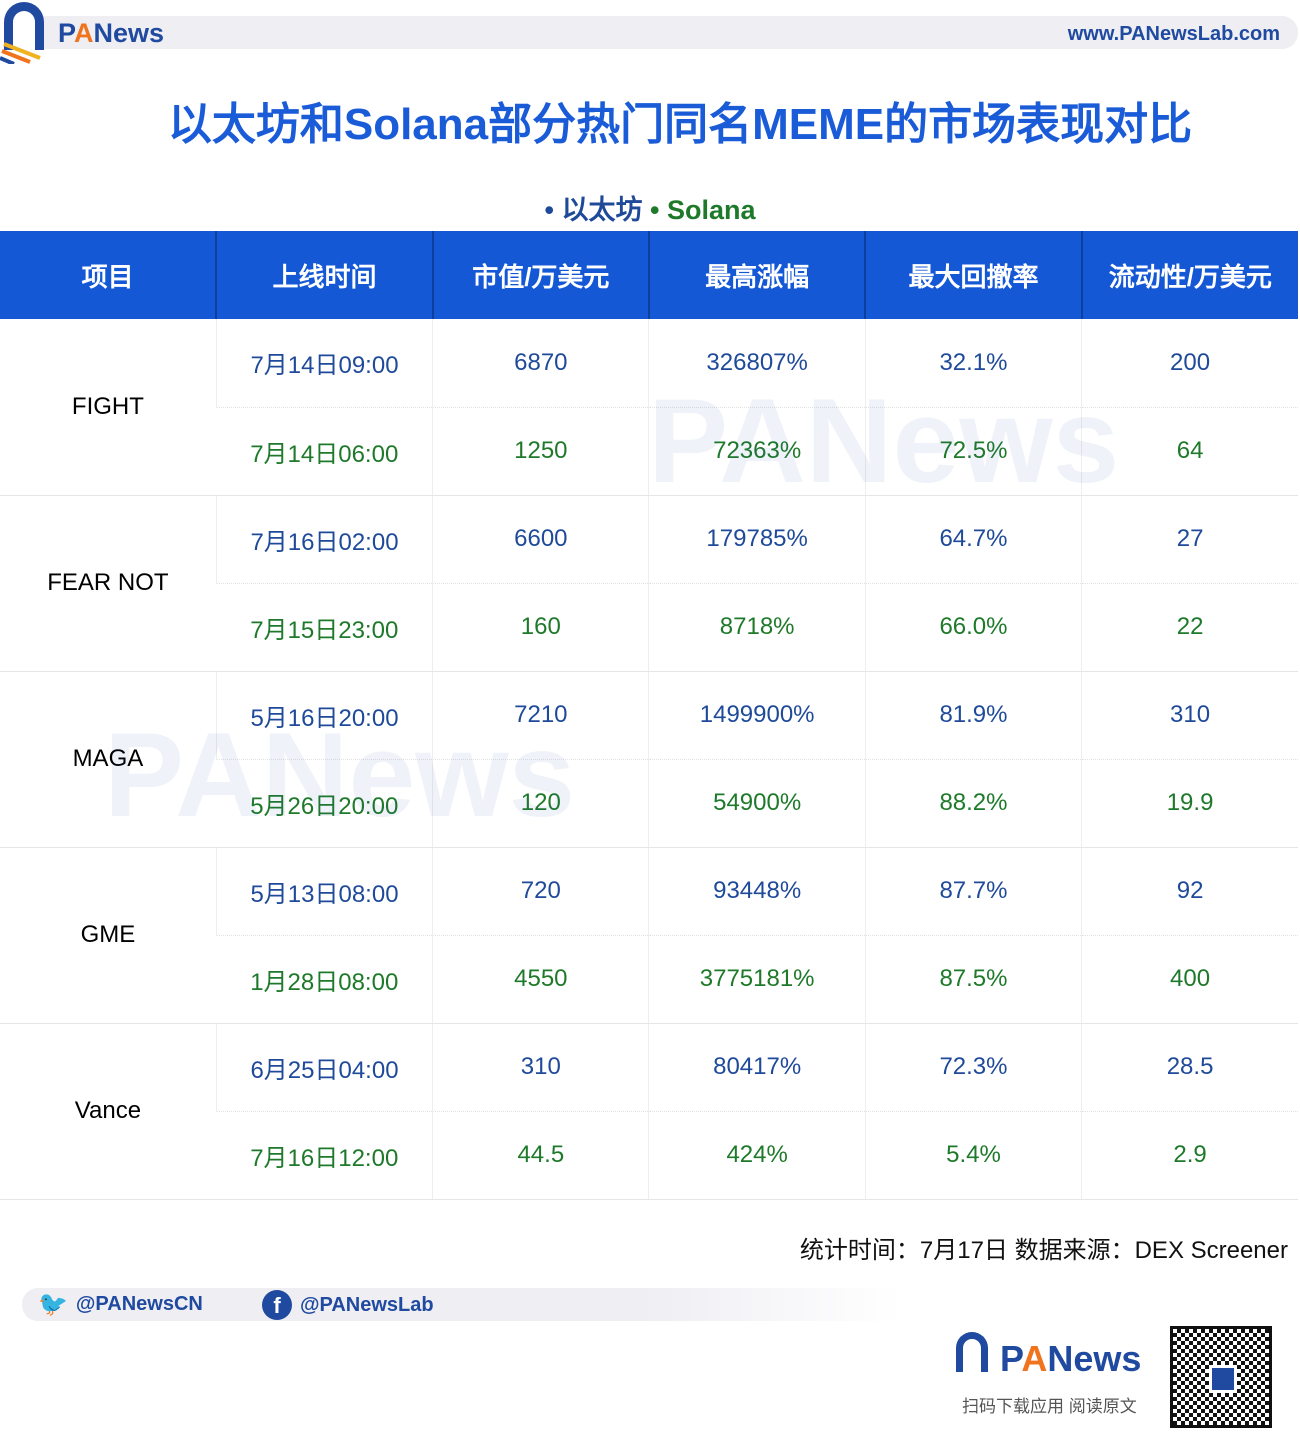 The image size is (1300, 1440). Describe the element at coordinates (108, 1111) in the screenshot. I see `project-name: Vance` at that location.